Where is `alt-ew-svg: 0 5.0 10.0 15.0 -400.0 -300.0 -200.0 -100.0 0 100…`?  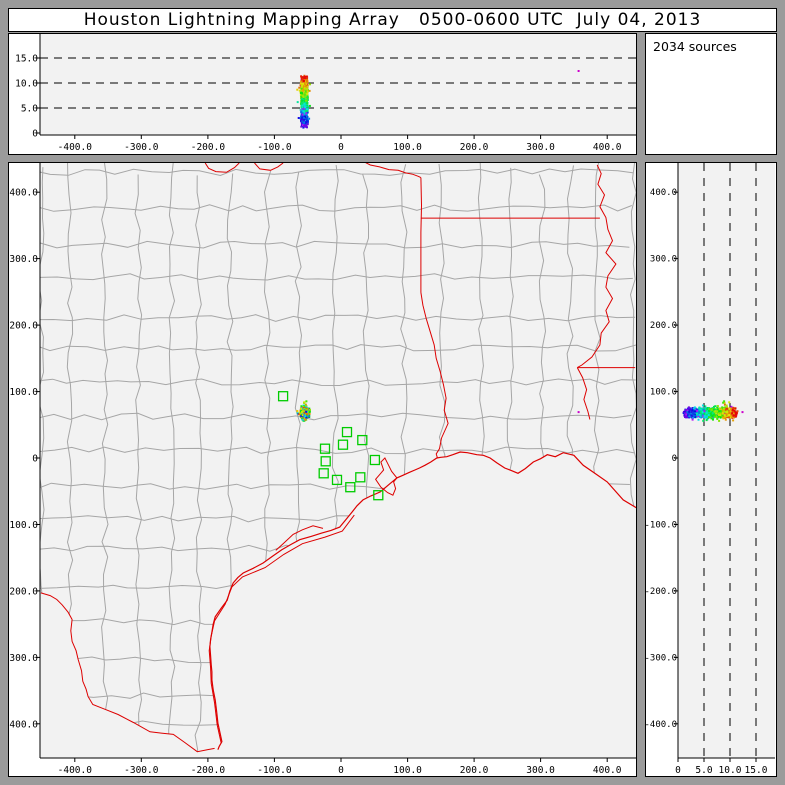
alt-ew-svg: 0 5.0 10.0 15.0 -400.0 -300.0 -200.0 -100.0 0 100… is located at coordinates (325, 94).